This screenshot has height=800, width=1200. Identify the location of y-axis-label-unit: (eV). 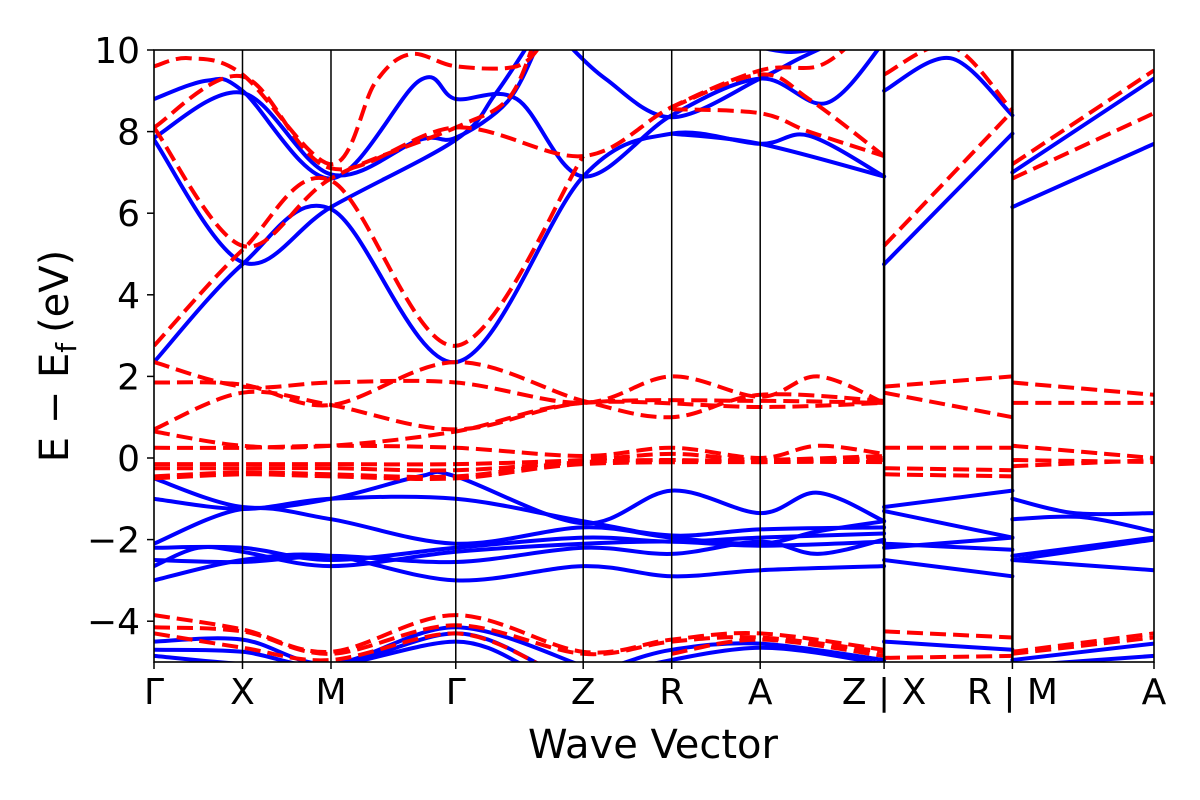
(55, 291).